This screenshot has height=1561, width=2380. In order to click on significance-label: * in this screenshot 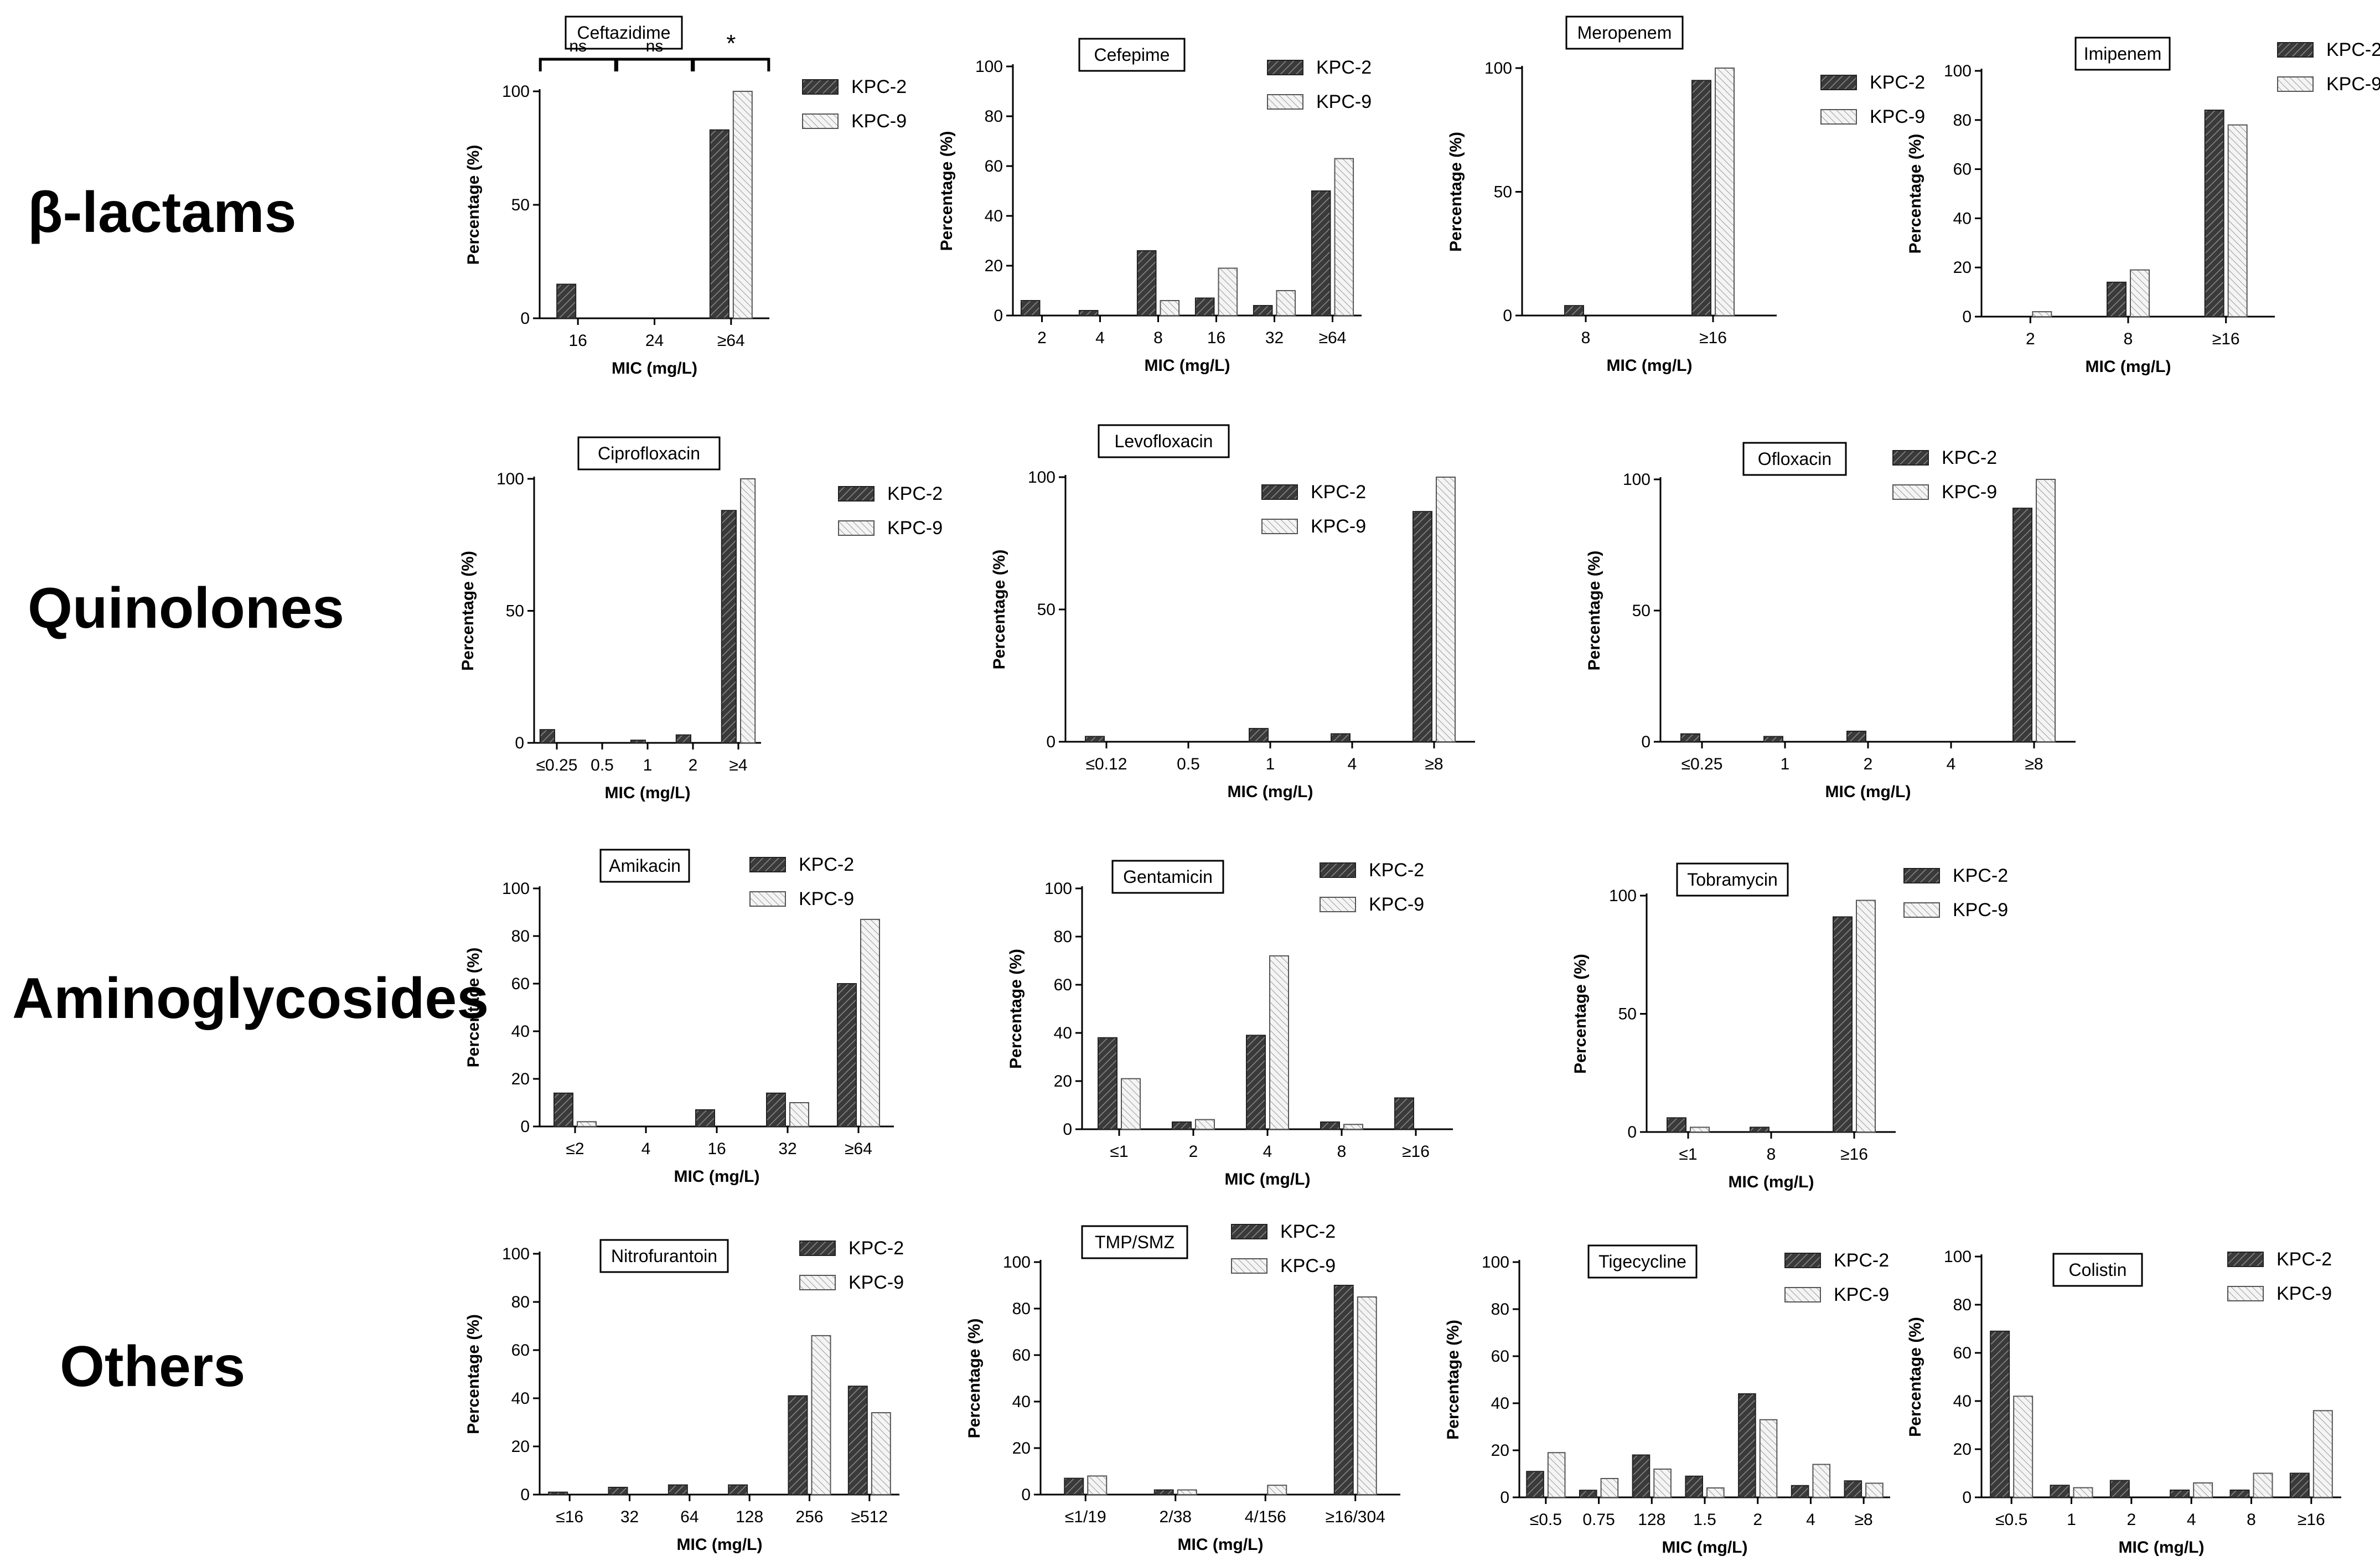, I will do `click(731, 43)`.